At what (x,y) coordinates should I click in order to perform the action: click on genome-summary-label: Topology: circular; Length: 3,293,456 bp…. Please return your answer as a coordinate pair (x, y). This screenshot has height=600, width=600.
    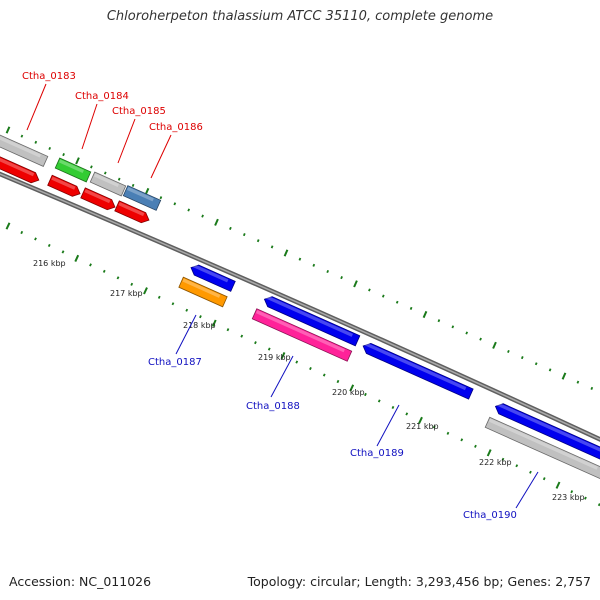
    Looking at the image, I should click on (419, 581).